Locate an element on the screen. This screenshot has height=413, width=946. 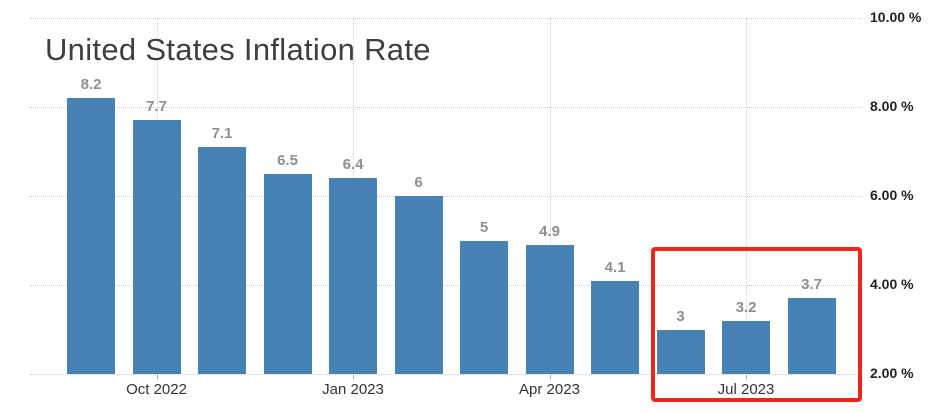
bar-value-label: 6.4 is located at coordinates (353, 165).